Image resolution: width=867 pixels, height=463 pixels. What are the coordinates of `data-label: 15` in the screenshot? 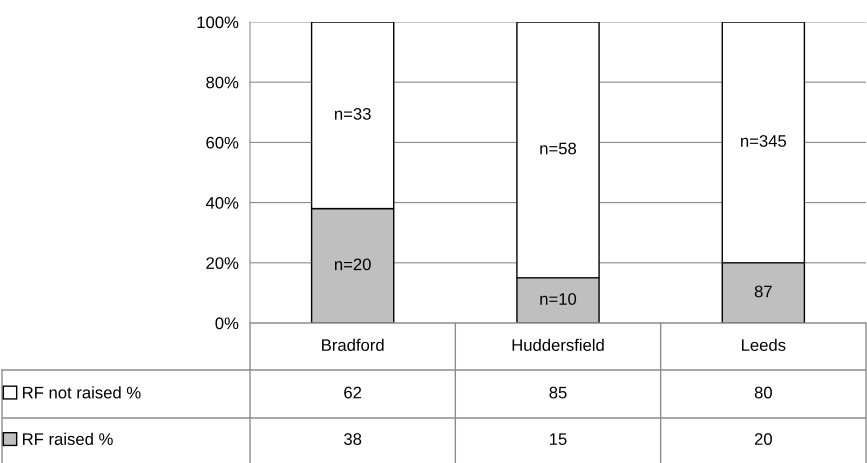 It's located at (558, 439).